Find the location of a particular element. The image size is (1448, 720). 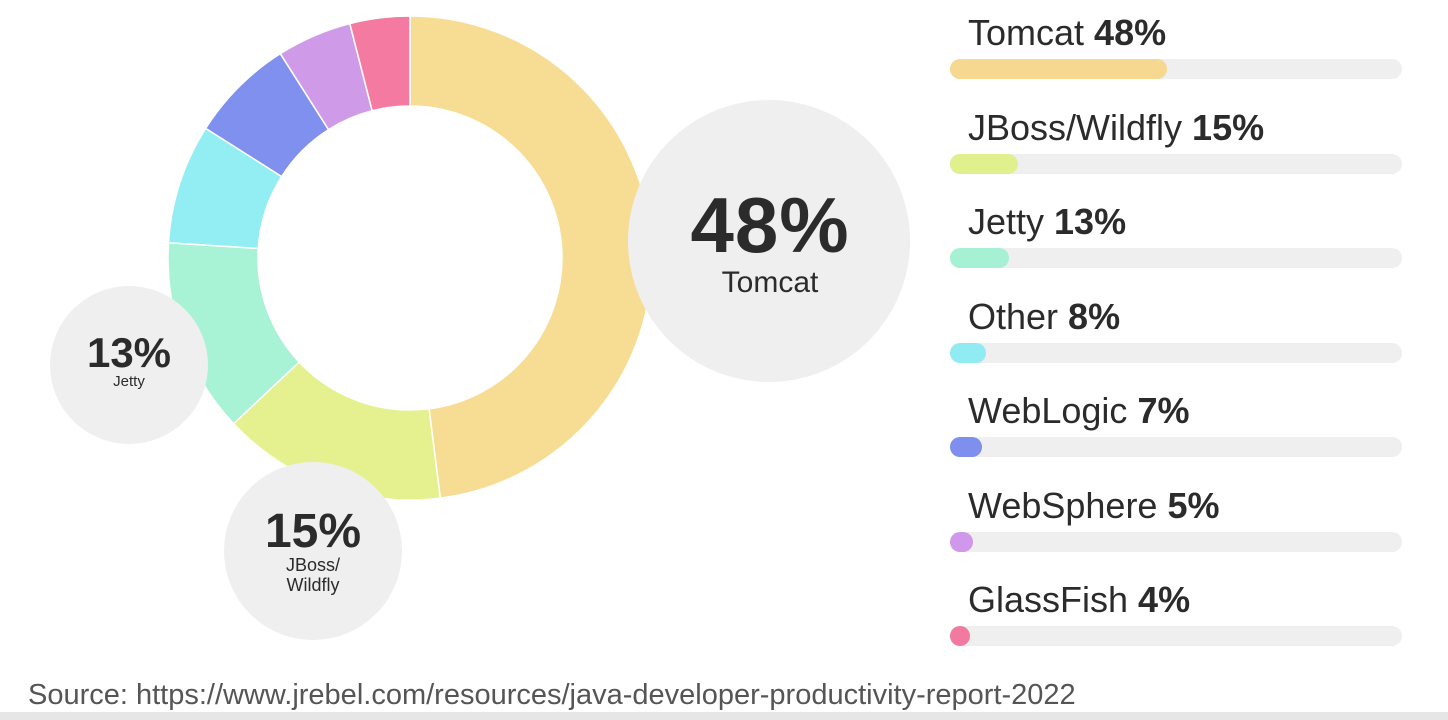

legend-bar-fill-other is located at coordinates (968, 352).